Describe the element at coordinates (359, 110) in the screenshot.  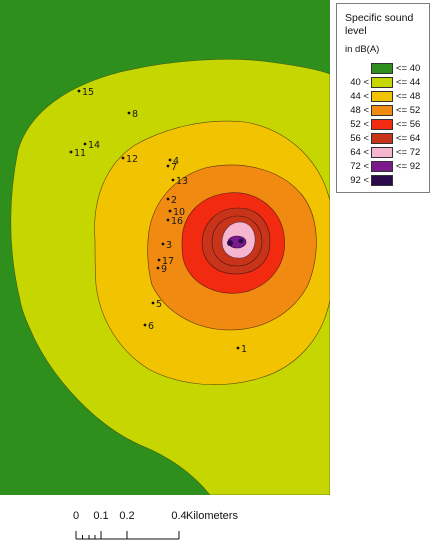
I see `legend-lower-bound: 48 <` at that location.